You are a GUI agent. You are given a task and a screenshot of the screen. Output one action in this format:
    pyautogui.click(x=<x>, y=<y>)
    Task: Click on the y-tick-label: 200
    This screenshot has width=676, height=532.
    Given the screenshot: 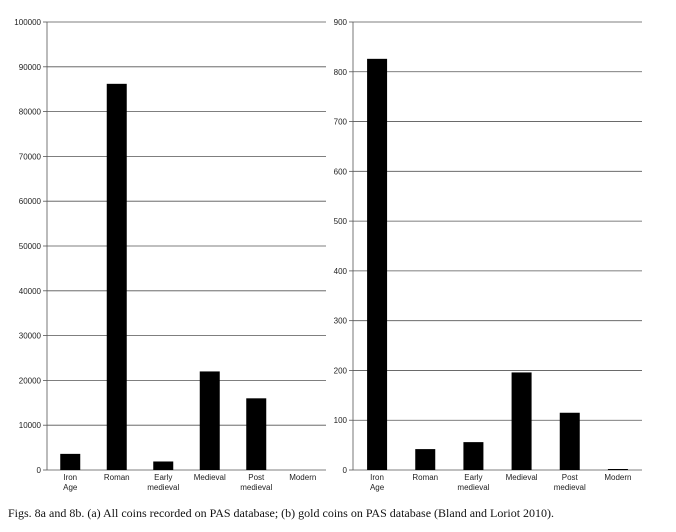 What is the action you would take?
    pyautogui.click(x=341, y=370)
    